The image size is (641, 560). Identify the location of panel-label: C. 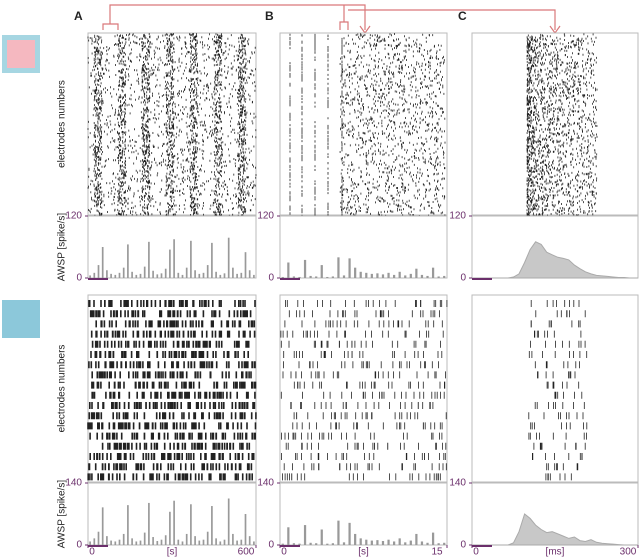
(462, 16).